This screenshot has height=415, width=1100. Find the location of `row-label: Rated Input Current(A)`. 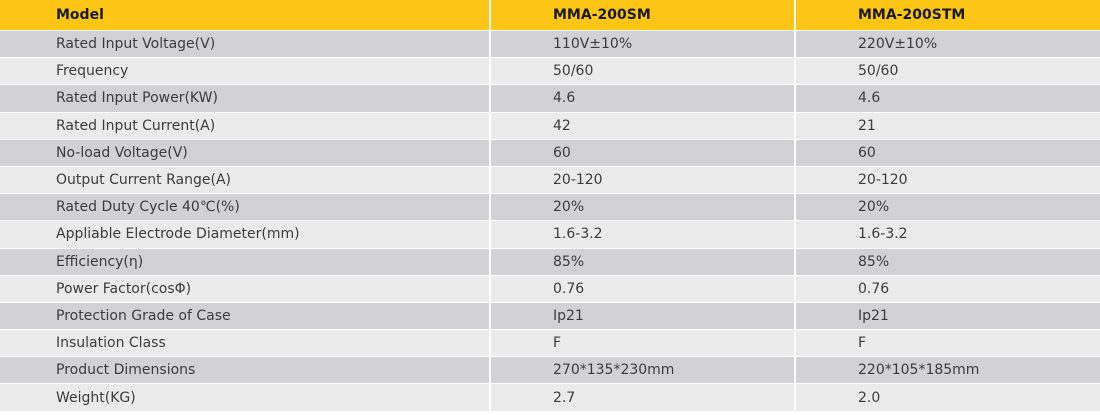

row-label: Rated Input Current(A) is located at coordinates (245, 126).